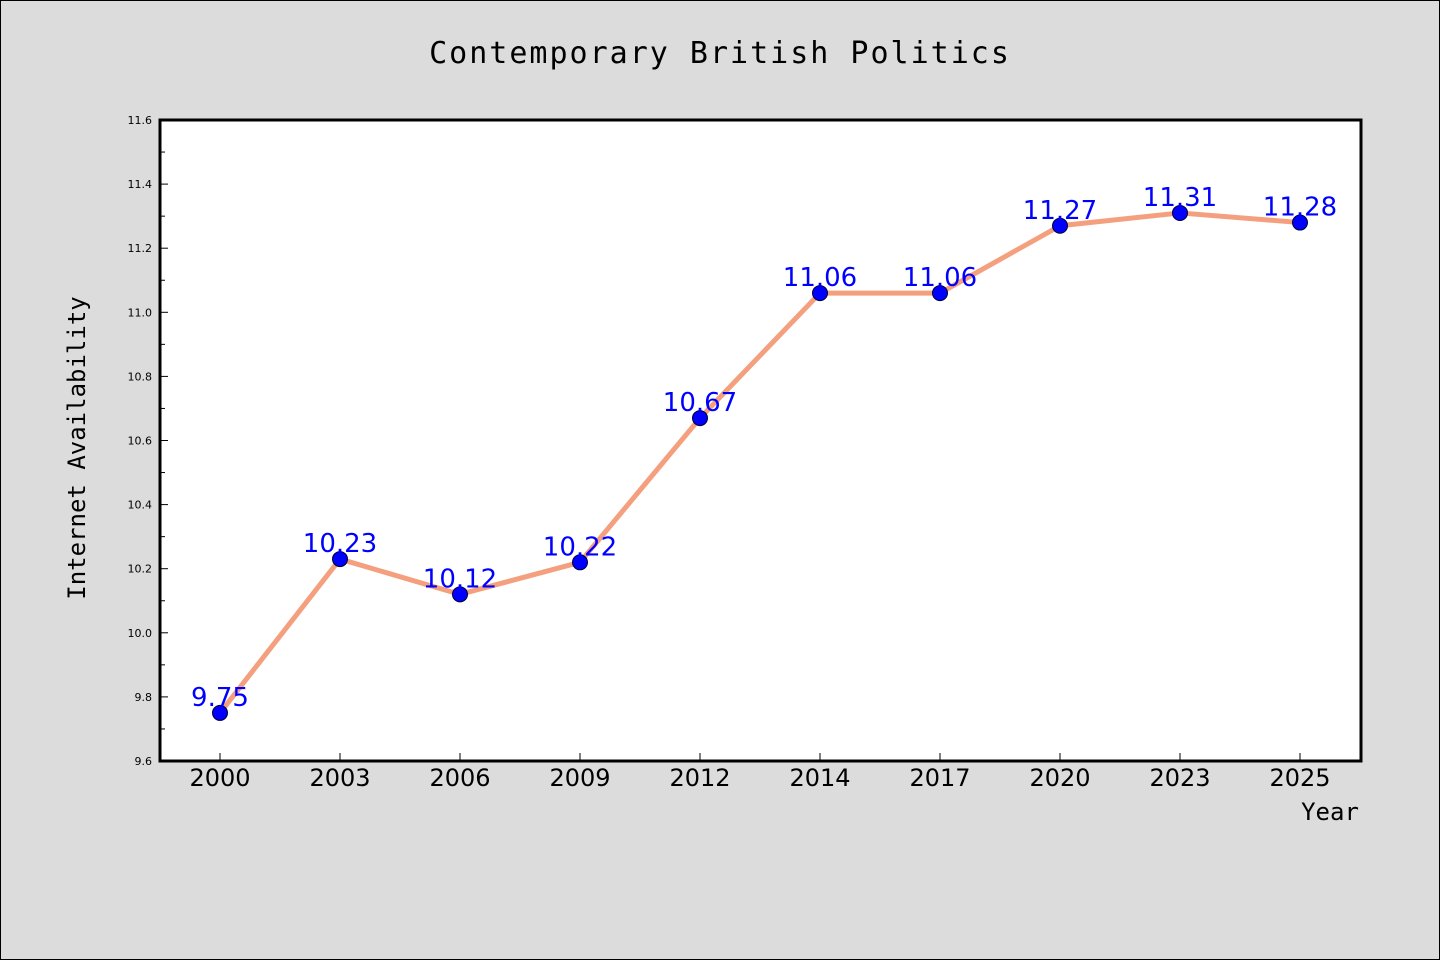 The width and height of the screenshot is (1440, 960). What do you see at coordinates (1059, 778) in the screenshot?
I see `x-tick-label: 2020` at bounding box center [1059, 778].